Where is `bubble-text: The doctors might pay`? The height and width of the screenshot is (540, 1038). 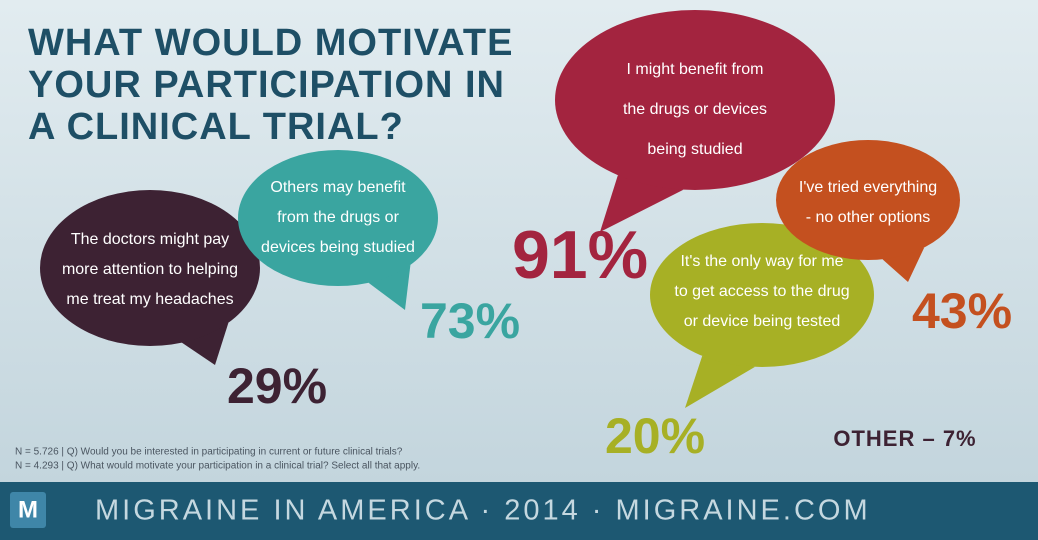 bubble-text: The doctors might pay is located at coordinates (150, 239).